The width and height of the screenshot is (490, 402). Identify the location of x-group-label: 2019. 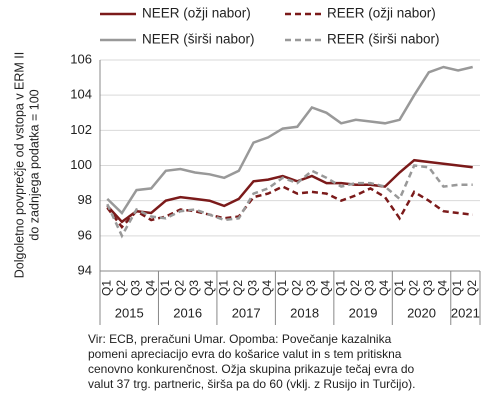
(363, 312).